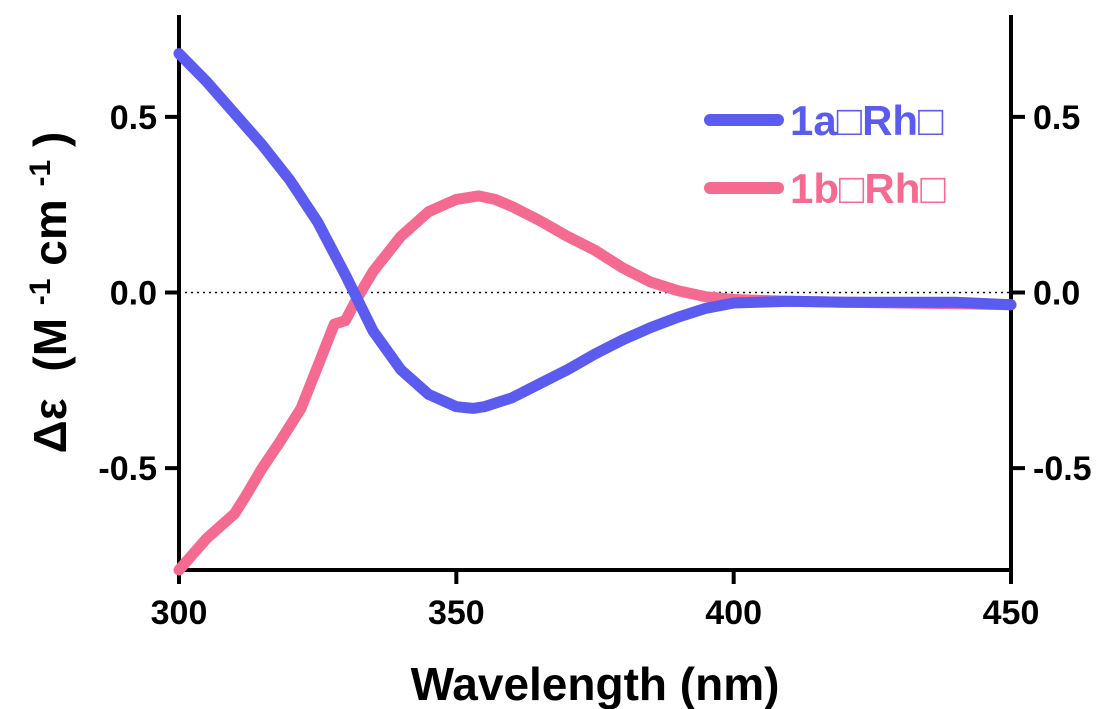 Image resolution: width=1113 pixels, height=709 pixels. I want to click on legend-label-1a: 1a□Rh□, so click(867, 120).